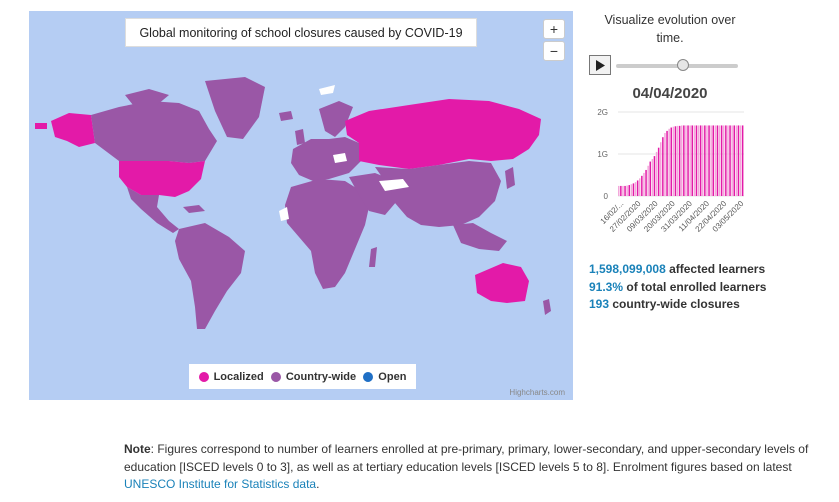 The width and height of the screenshot is (839, 502). Describe the element at coordinates (220, 484) in the screenshot. I see `uis-data-link: UNESCO Institute for Statistics data` at that location.